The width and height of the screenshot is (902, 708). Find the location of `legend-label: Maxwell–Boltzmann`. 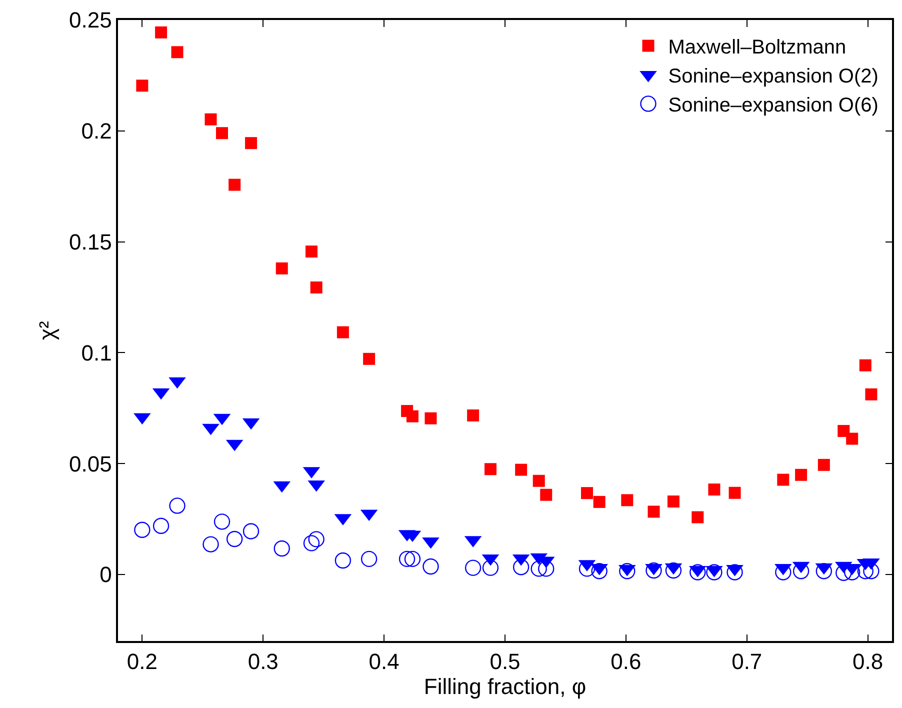

legend-label: Maxwell–Boltzmann is located at coordinates (757, 47).